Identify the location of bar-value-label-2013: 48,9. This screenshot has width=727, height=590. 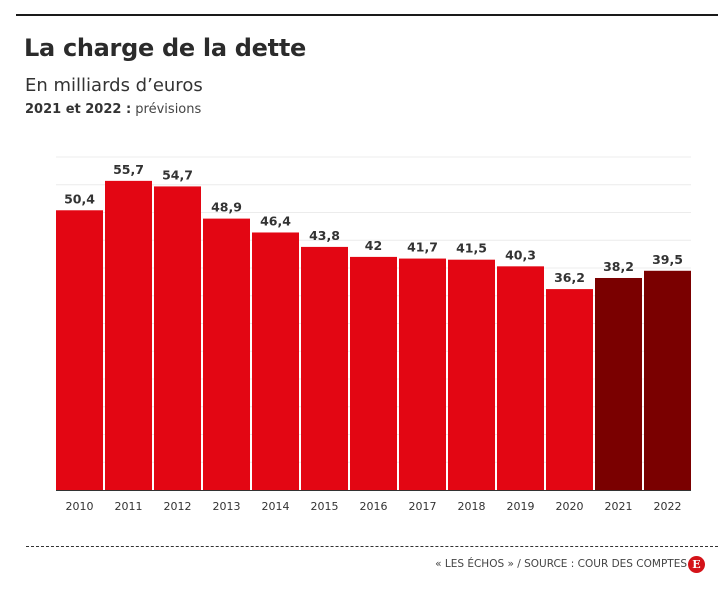
(226, 207).